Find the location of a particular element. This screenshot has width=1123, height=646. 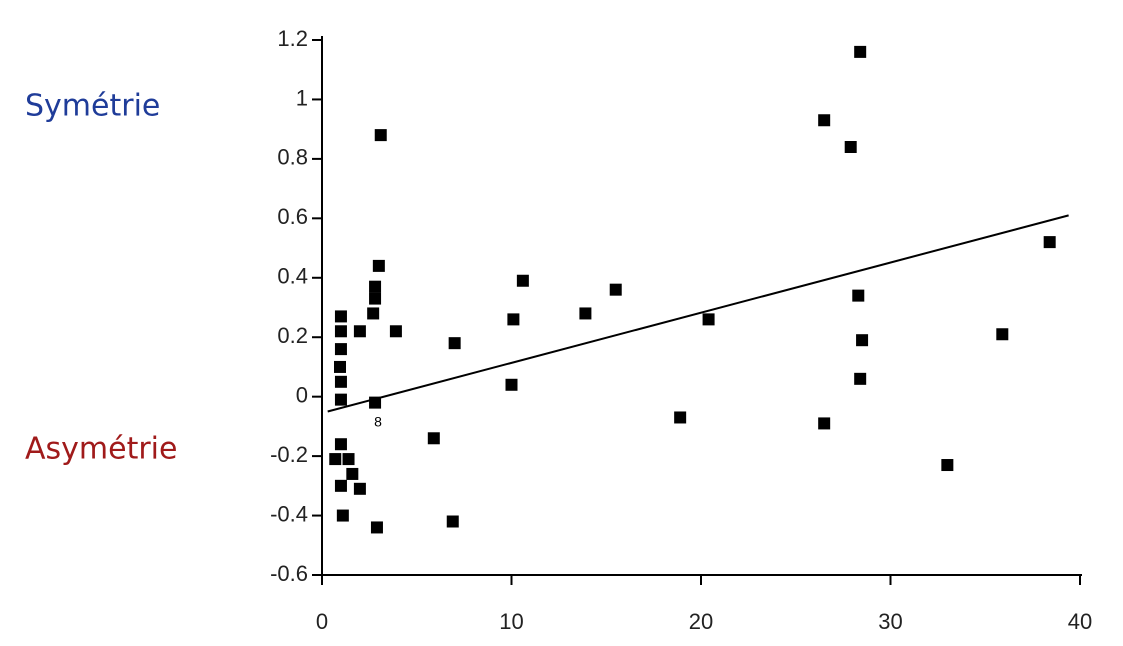

x-tick-label: 30 is located at coordinates (890, 621).